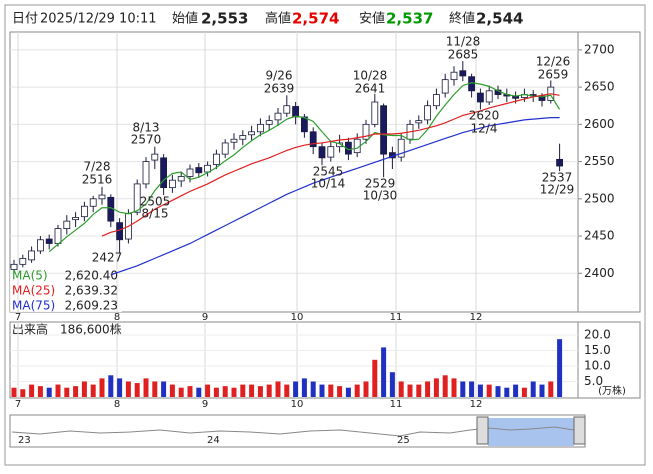 The height and width of the screenshot is (474, 653). Describe the element at coordinates (328, 172) in the screenshot. I see `annotation-price: 2545` at that location.